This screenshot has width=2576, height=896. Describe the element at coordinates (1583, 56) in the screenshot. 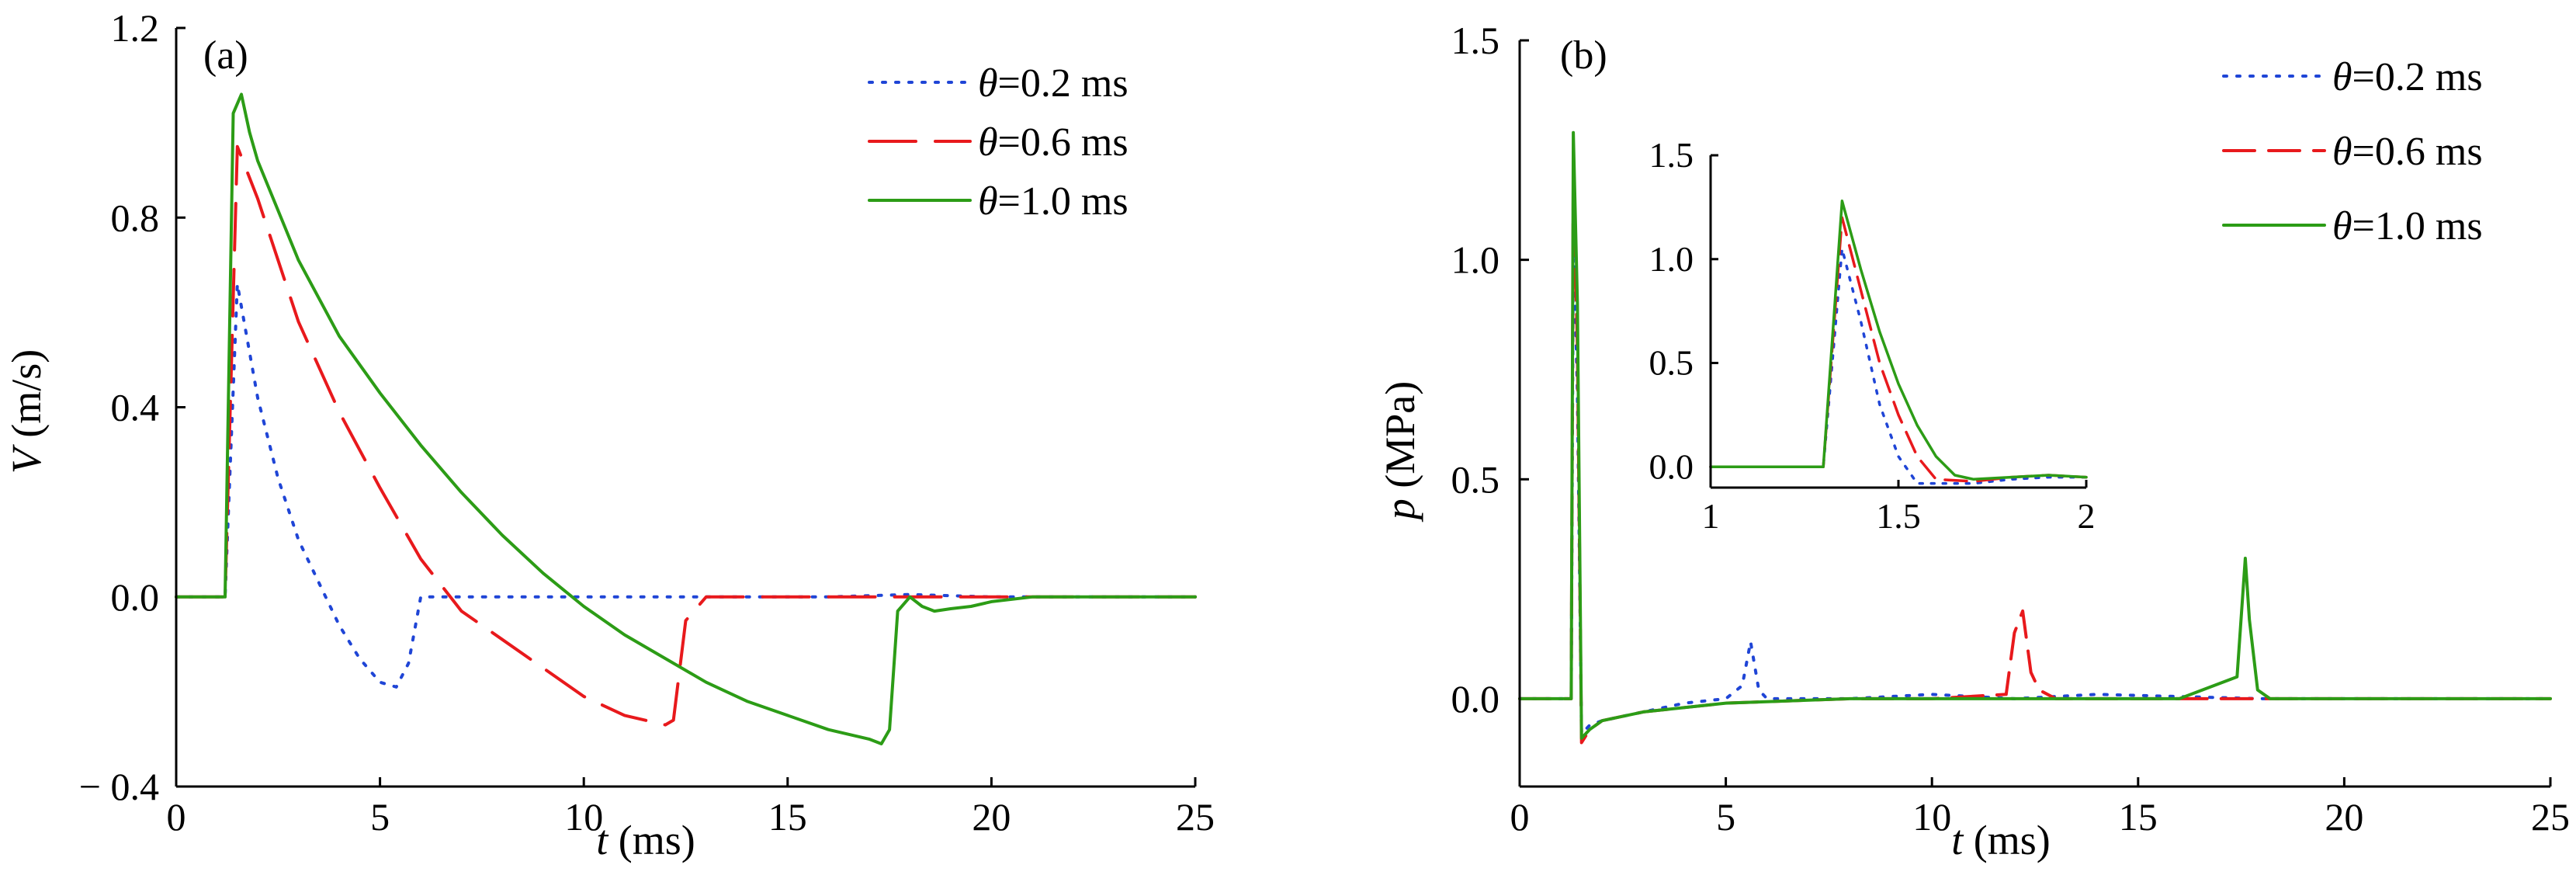

I see `panel-b-label: (b)` at that location.